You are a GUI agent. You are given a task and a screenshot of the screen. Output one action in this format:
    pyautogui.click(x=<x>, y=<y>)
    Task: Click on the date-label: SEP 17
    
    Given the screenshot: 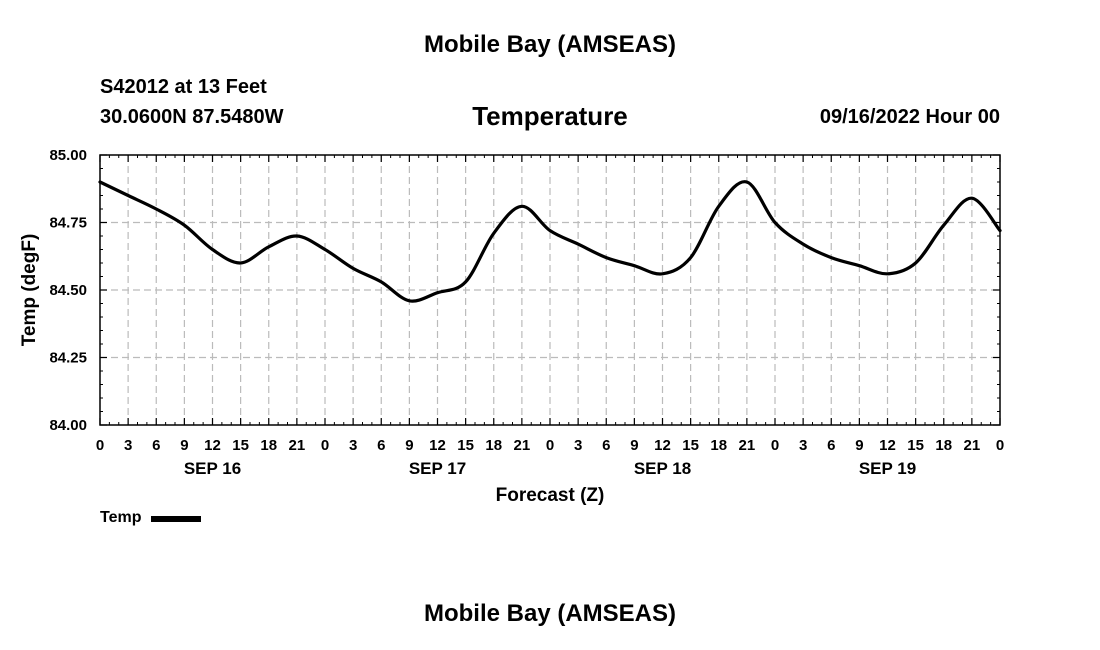 What is the action you would take?
    pyautogui.click(x=437, y=468)
    